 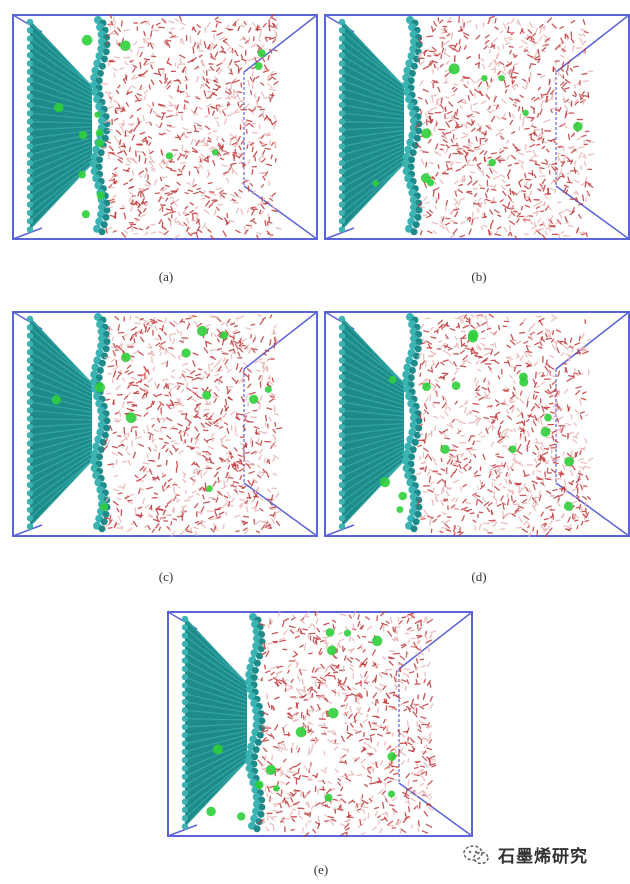 I want to click on panel-caption-d: (d), so click(x=479, y=576).